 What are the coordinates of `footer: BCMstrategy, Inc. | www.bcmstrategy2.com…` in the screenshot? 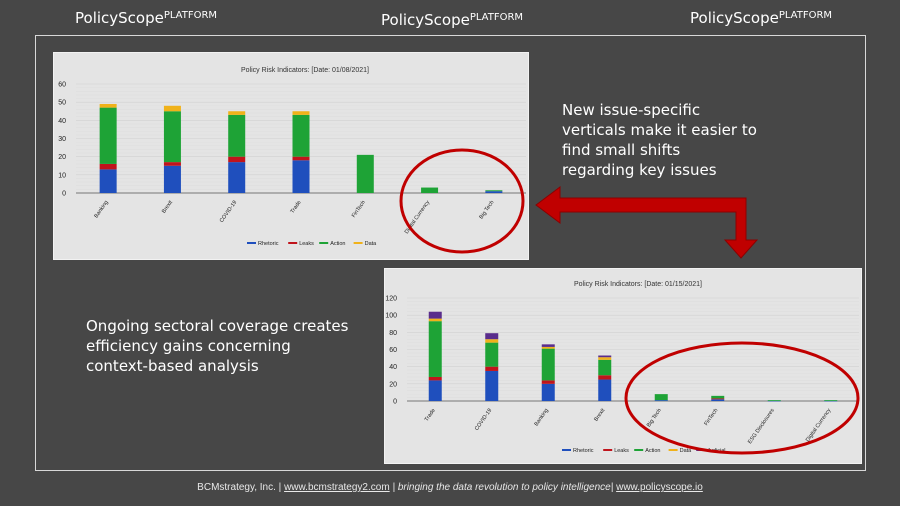 It's located at (450, 487).